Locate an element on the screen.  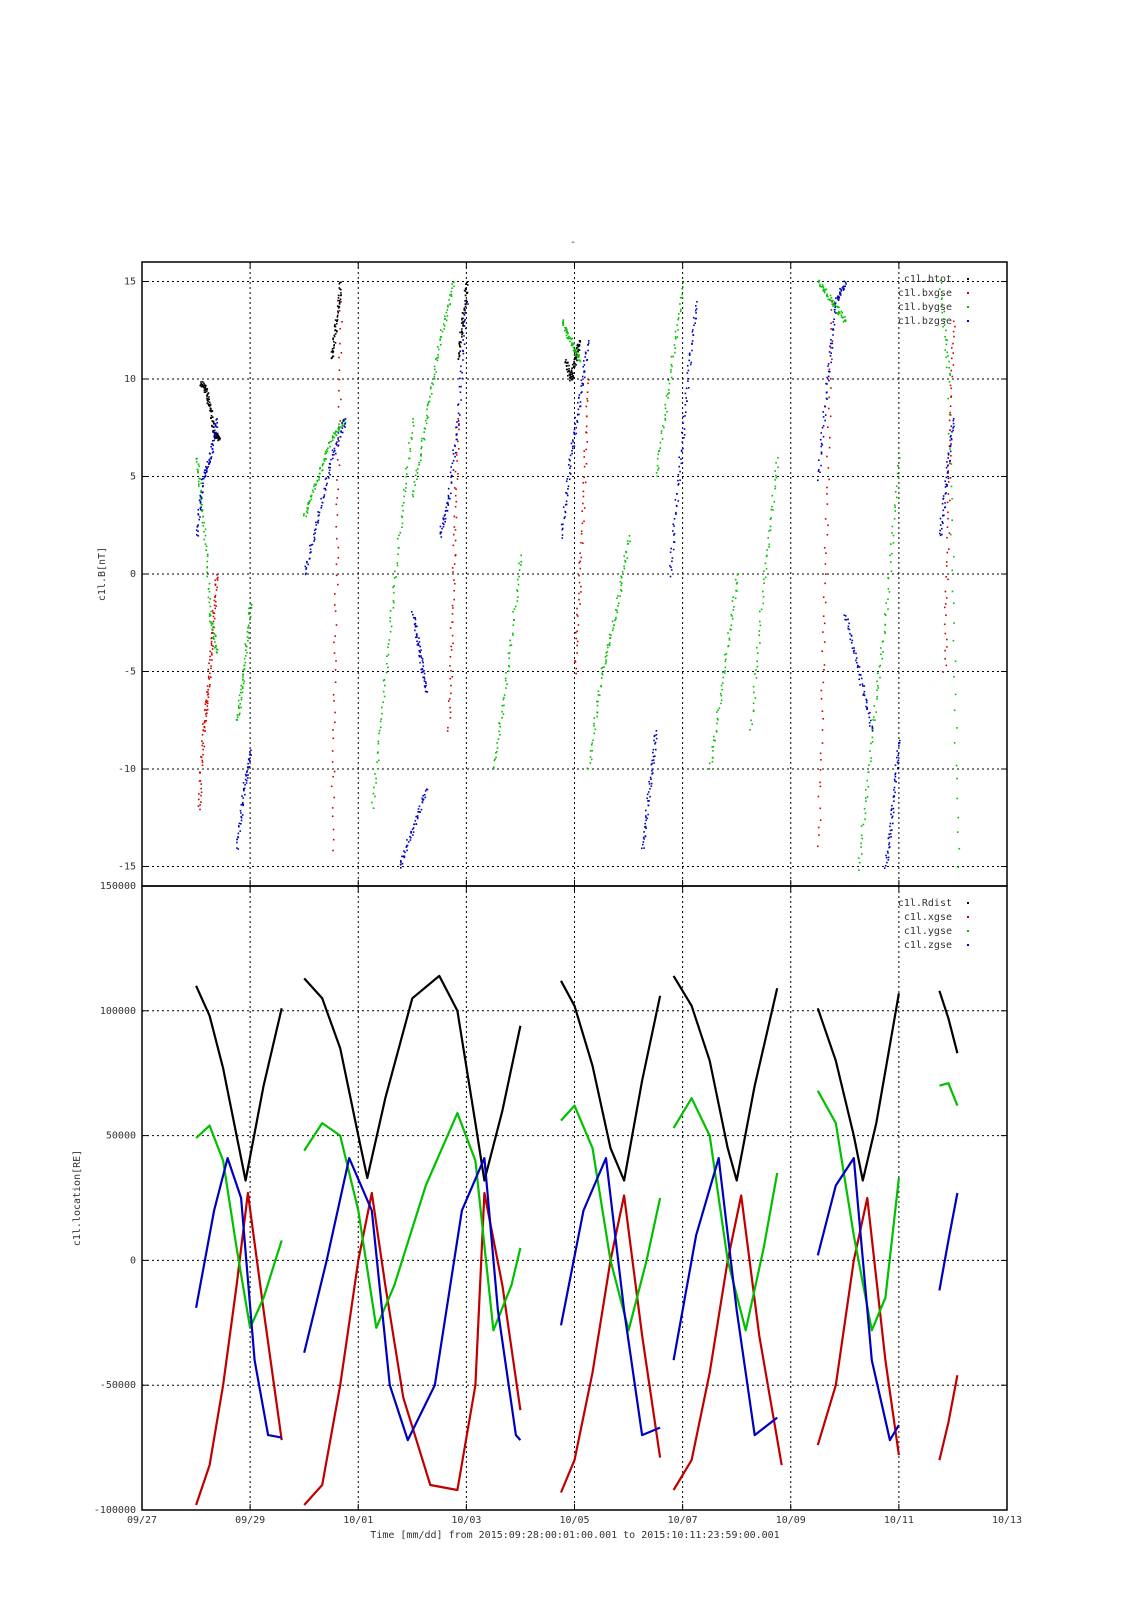
x-tick-label: 10/09 is located at coordinates (791, 1520).